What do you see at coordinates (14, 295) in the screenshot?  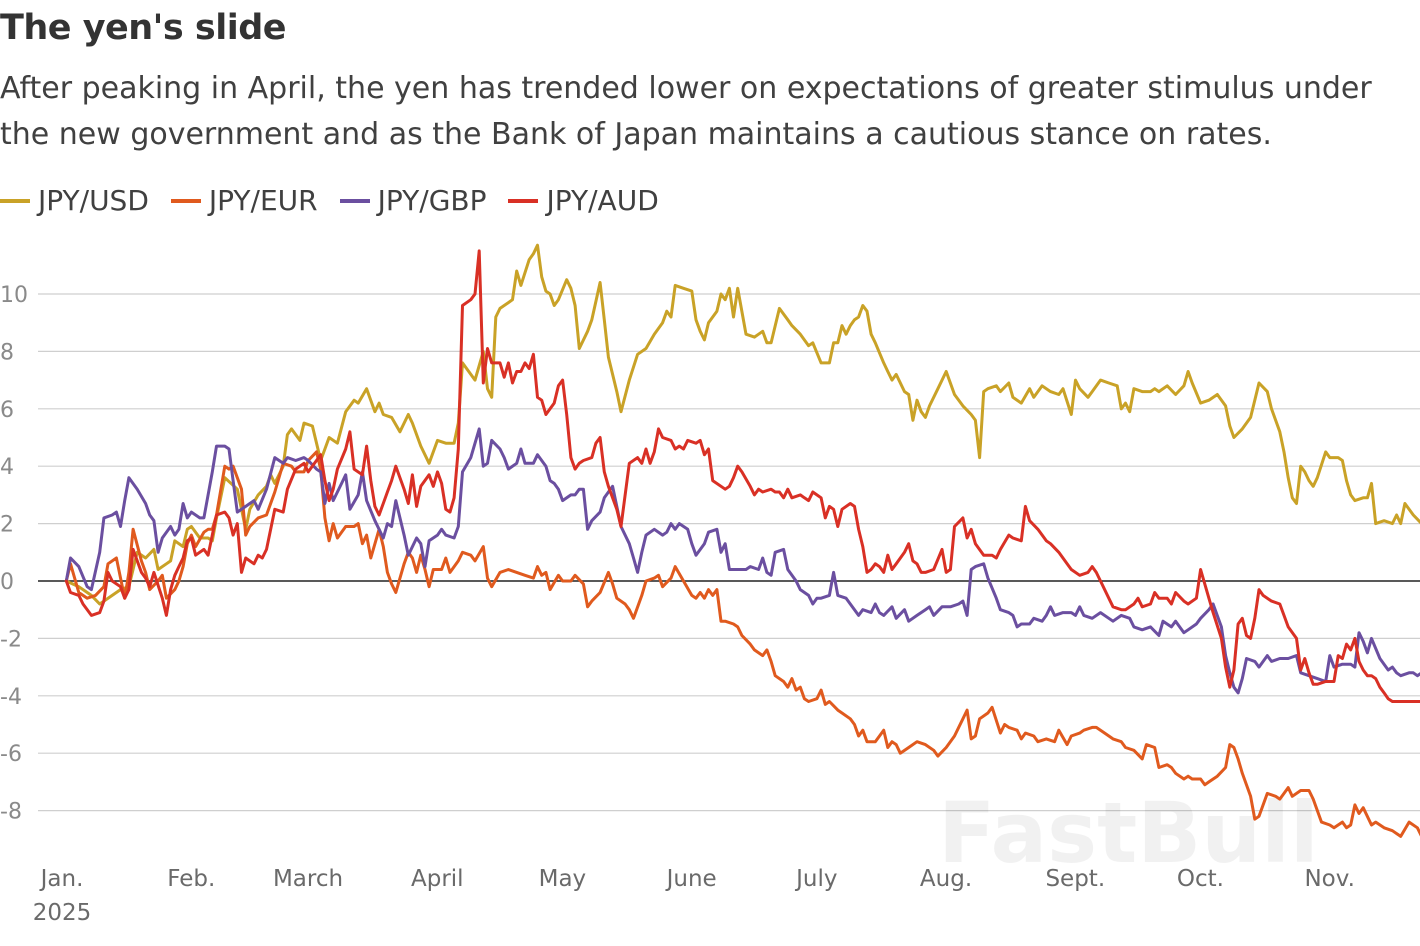 I see `y-tick-label: 10` at bounding box center [14, 295].